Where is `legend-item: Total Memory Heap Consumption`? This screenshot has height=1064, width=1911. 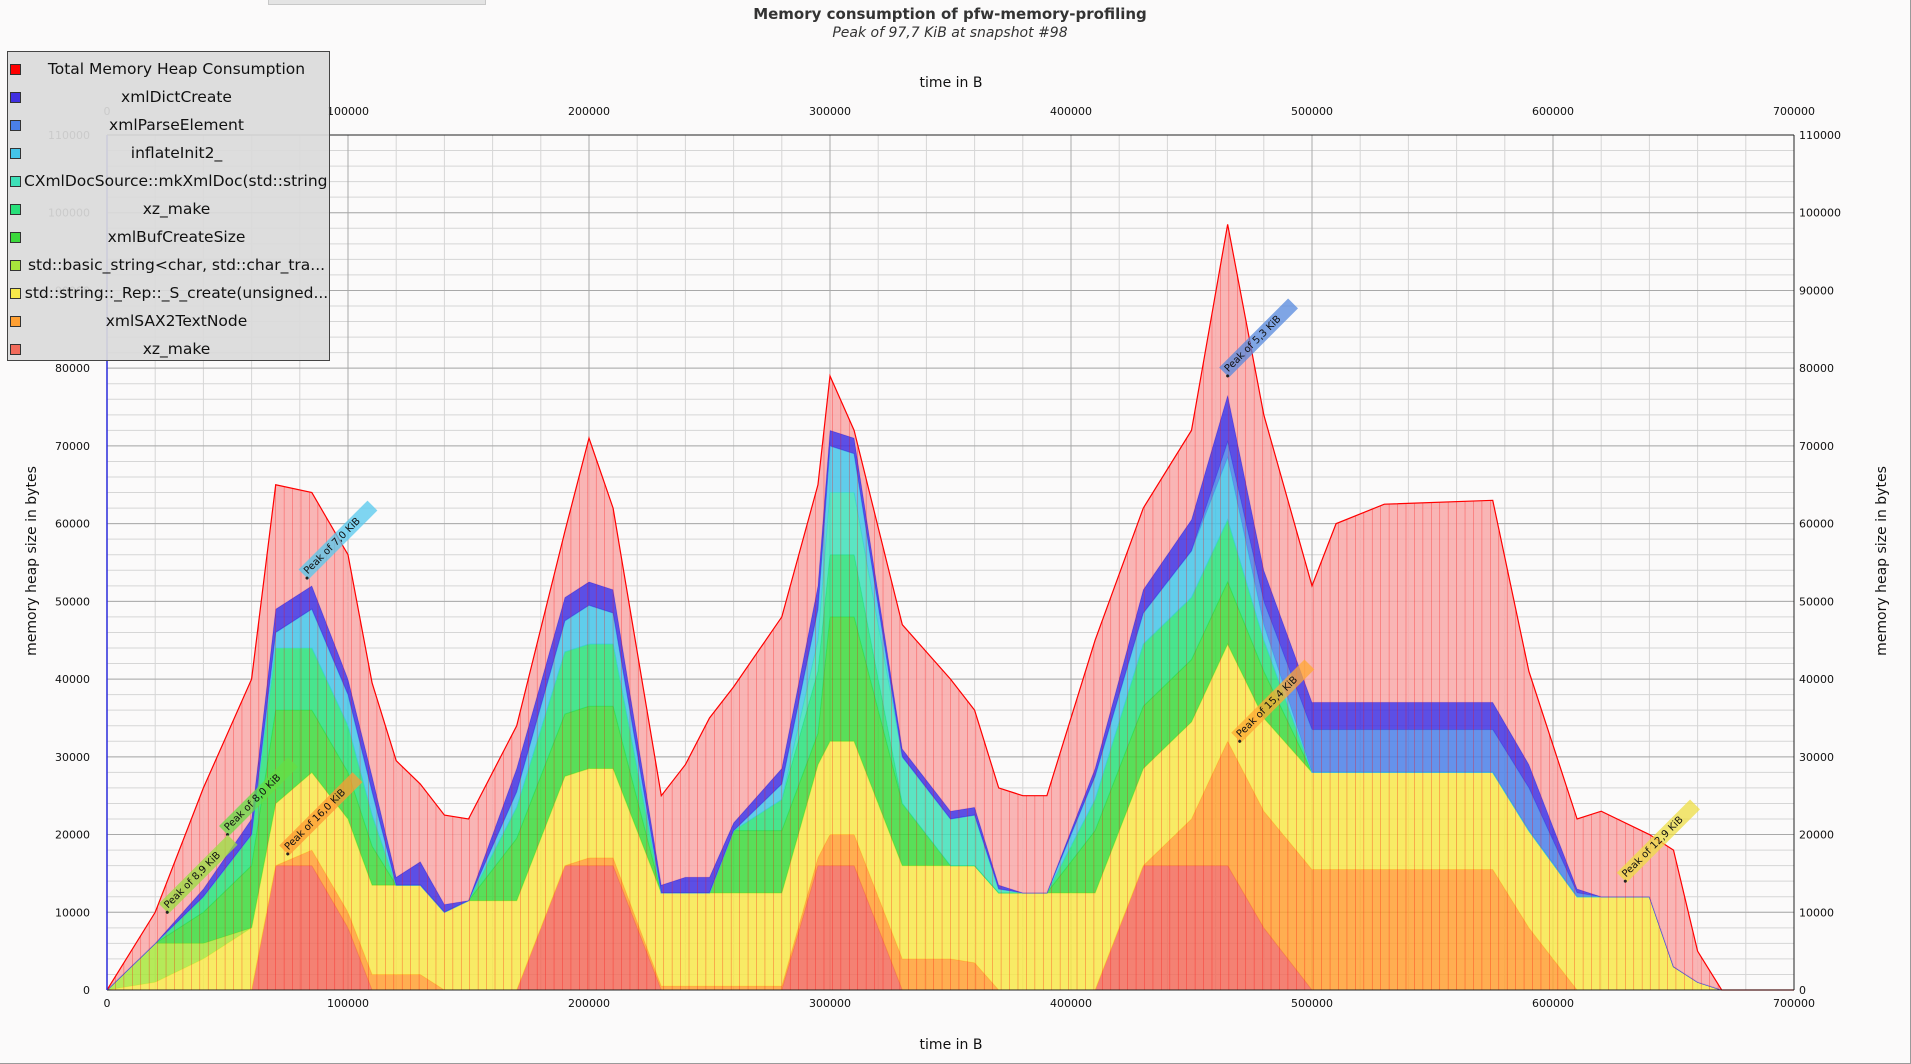
legend-item: Total Memory Heap Consumption is located at coordinates (168, 72).